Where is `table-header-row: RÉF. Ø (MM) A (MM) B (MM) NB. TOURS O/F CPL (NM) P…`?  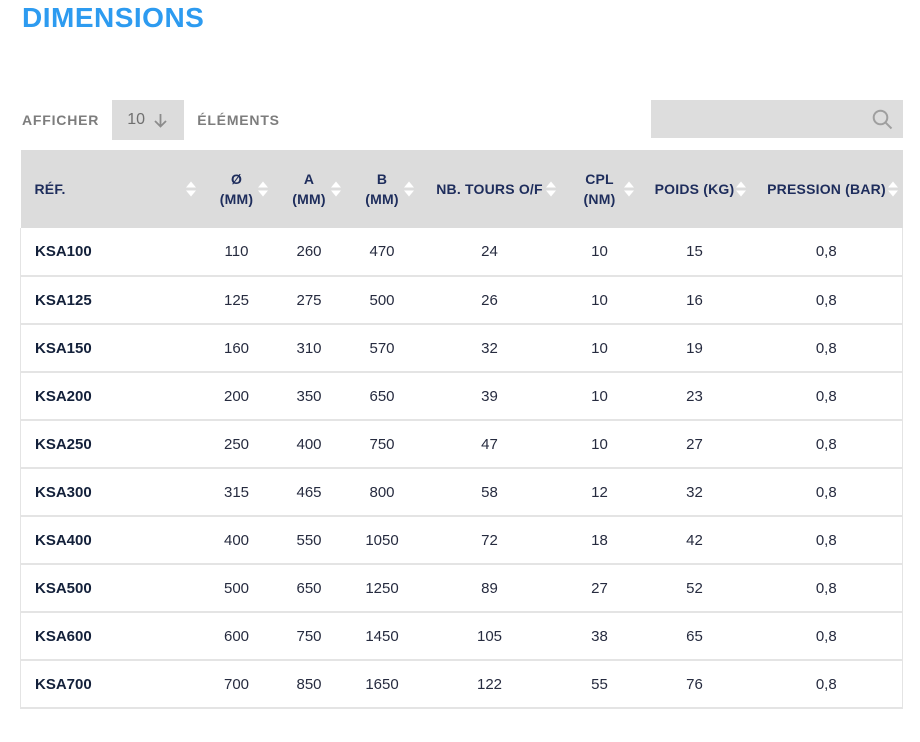
table-header-row: RÉF. Ø (MM) A (MM) B (MM) NB. TOURS O/F CPL (NM) P… is located at coordinates (461, 189).